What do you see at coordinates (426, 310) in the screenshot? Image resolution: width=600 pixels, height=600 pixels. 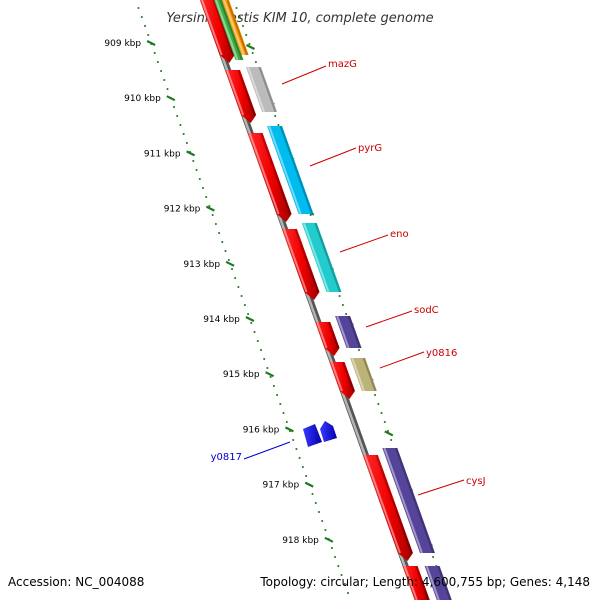 I see `gene-label-sodc: sodC` at bounding box center [426, 310].